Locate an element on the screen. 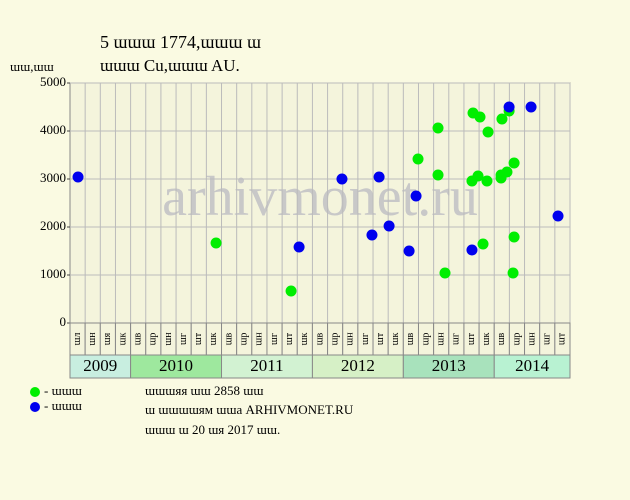 This screenshot has height=500, width=630. note: ɯ ɯɯɯɯям ɯɯа ARHIVMONET.RU is located at coordinates (249, 409).